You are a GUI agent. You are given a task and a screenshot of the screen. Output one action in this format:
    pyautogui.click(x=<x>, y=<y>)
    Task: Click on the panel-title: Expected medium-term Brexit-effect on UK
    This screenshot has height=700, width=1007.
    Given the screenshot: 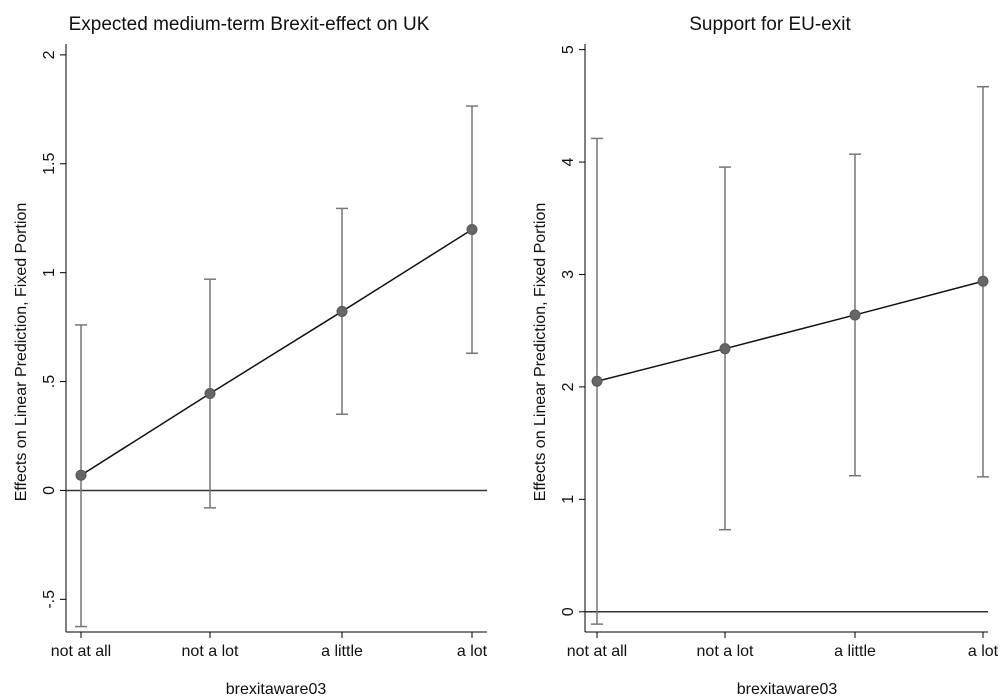 What is the action you would take?
    pyautogui.click(x=249, y=24)
    